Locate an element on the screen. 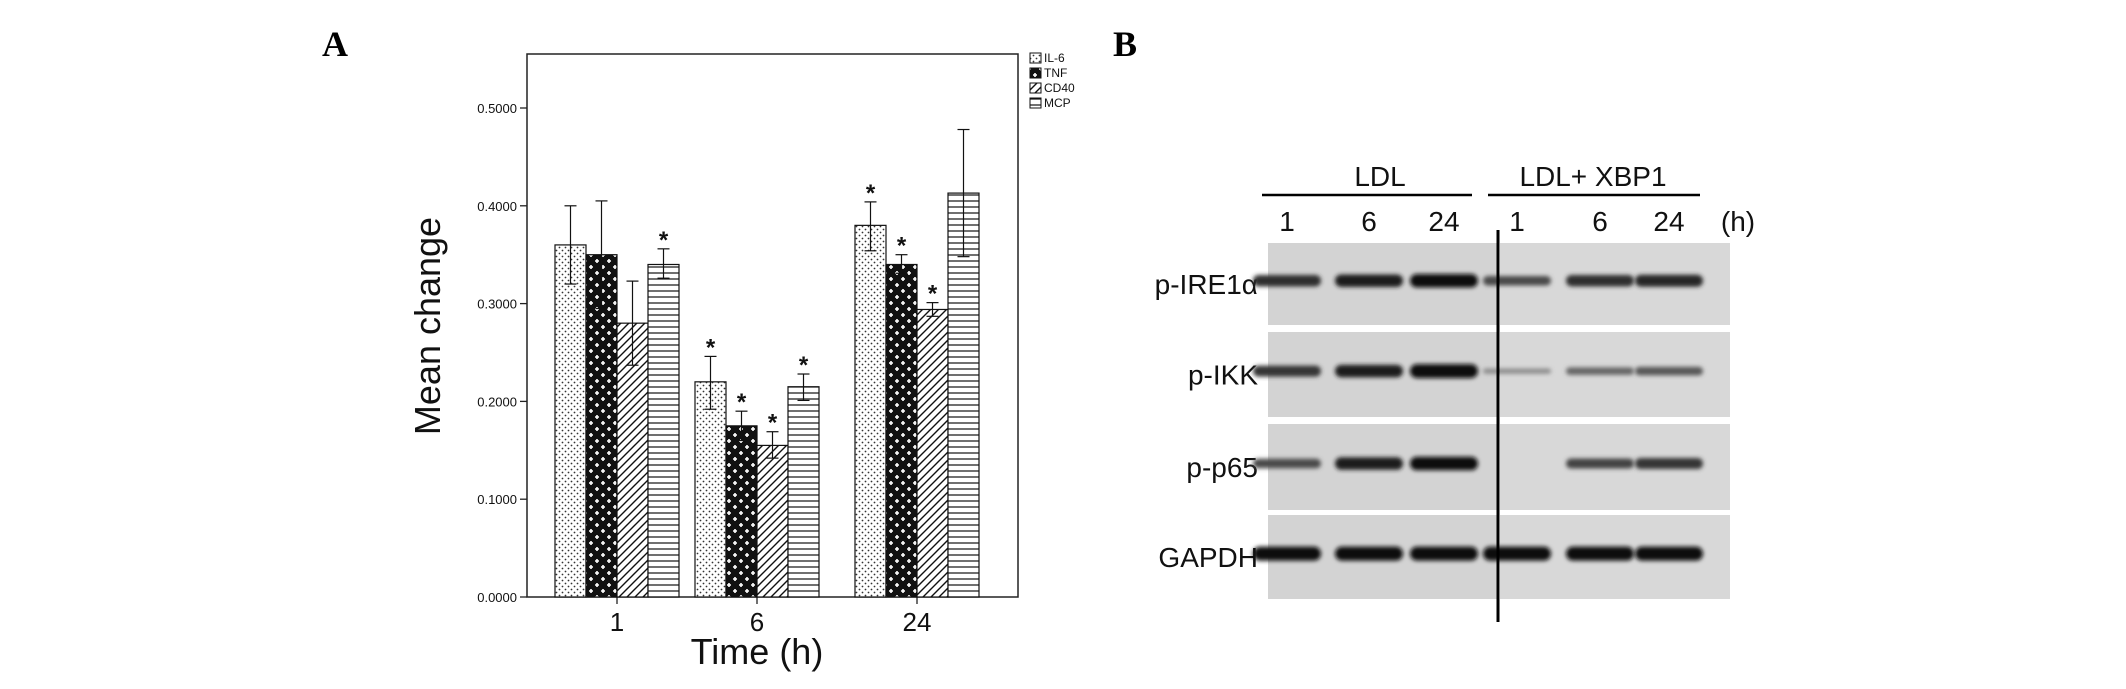 This screenshot has width=2126, height=689. panel-label-b: B is located at coordinates (1125, 44).